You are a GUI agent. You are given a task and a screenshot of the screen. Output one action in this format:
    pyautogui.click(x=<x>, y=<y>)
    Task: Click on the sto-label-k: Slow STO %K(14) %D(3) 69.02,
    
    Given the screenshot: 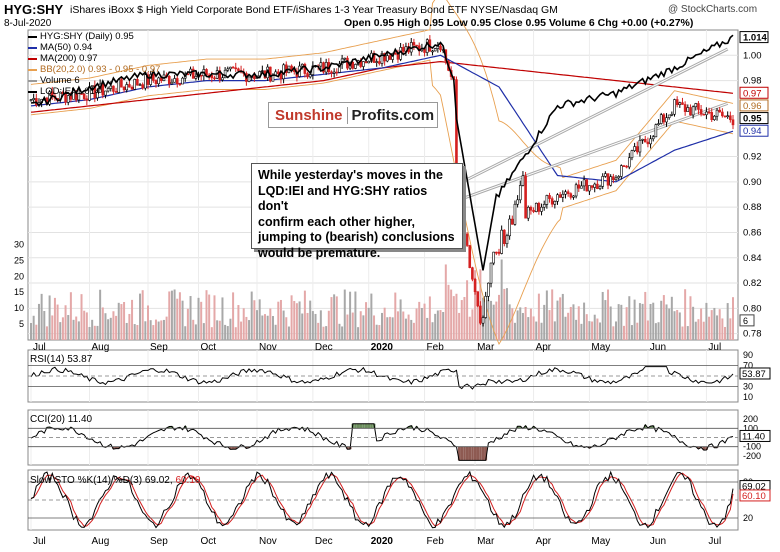 What is the action you would take?
    pyautogui.click(x=101, y=480)
    